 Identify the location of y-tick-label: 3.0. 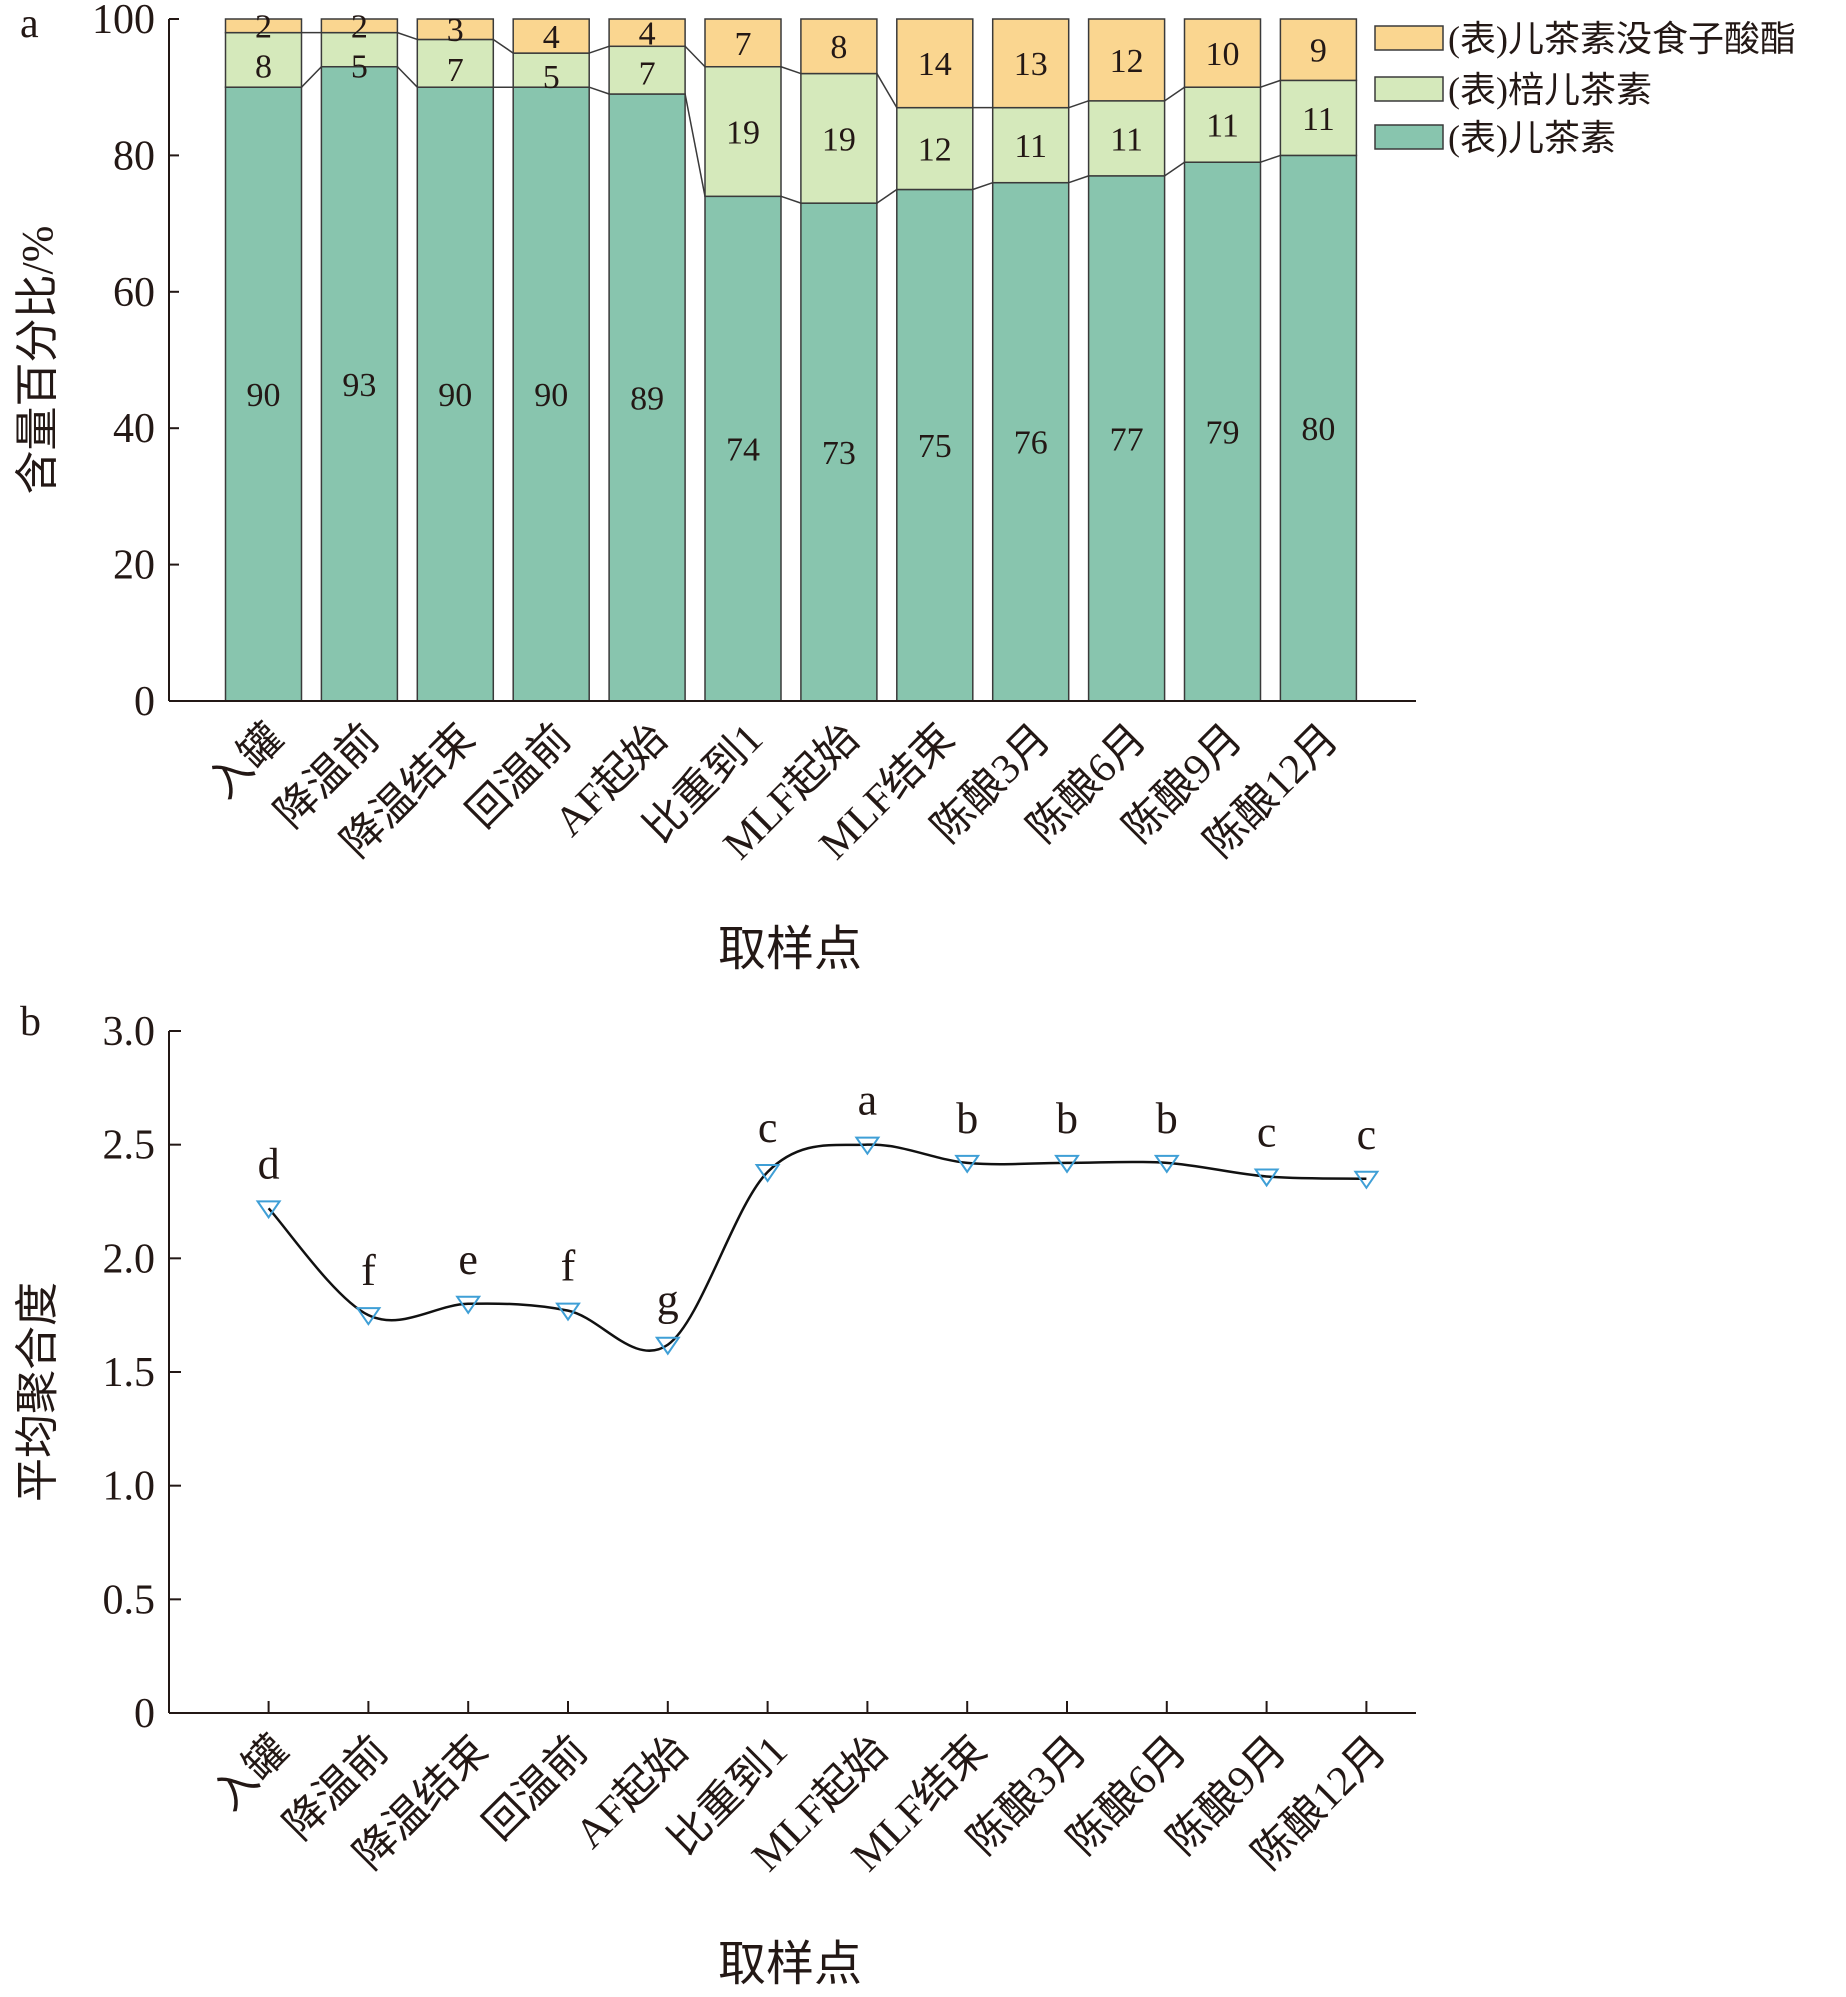
(129, 1032).